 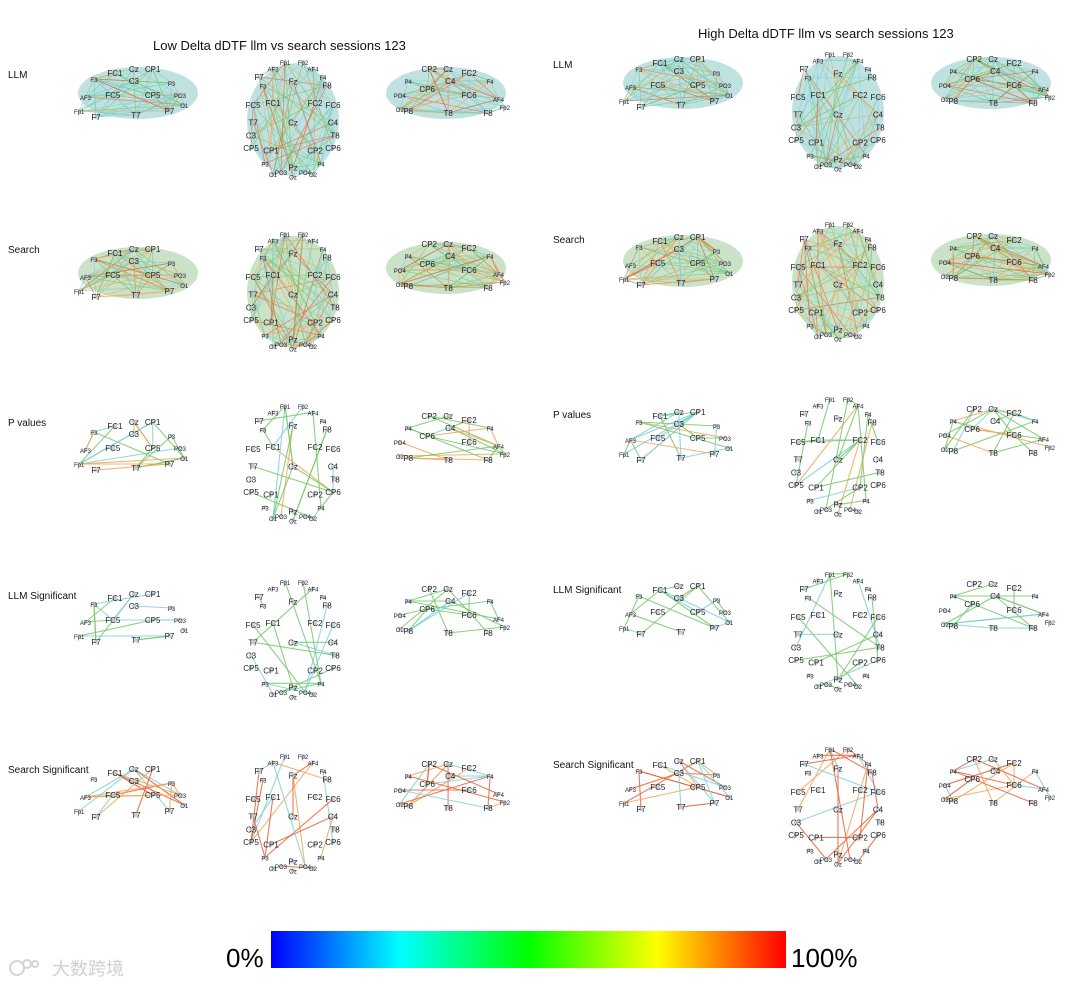 I want to click on electrode-label: CP2, so click(x=860, y=662).